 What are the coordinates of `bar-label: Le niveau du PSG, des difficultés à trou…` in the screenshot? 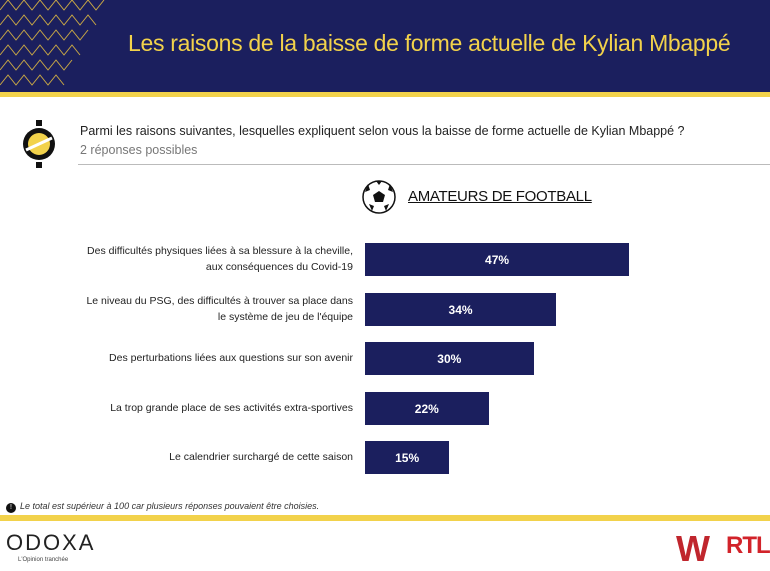 It's located at (219, 309).